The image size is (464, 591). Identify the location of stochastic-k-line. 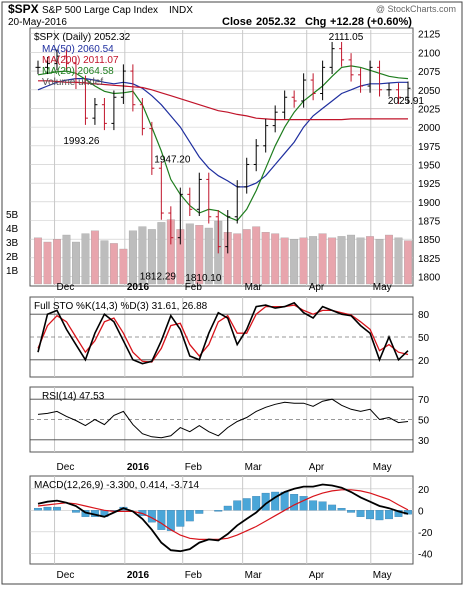
(223, 333).